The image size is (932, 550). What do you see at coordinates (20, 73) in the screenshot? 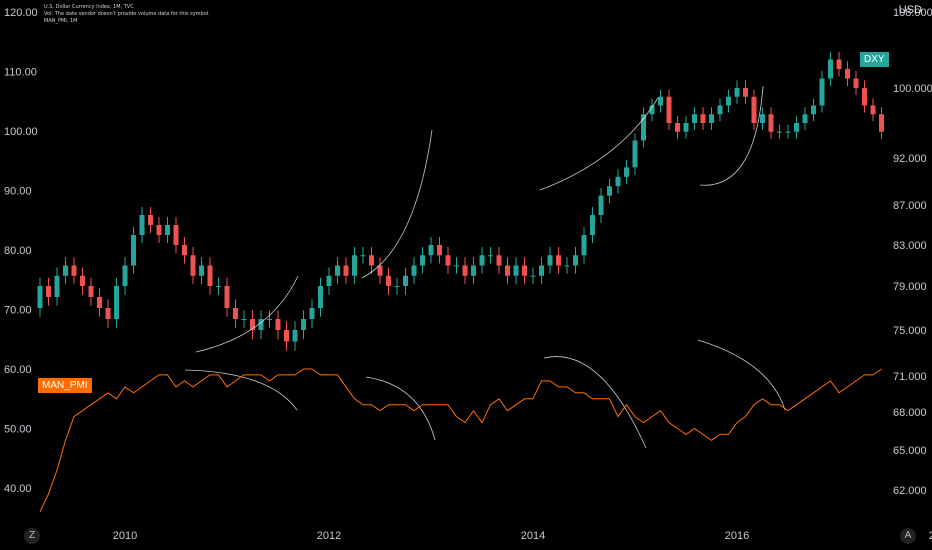
I see `left-axis-tick: 110.00` at bounding box center [20, 73].